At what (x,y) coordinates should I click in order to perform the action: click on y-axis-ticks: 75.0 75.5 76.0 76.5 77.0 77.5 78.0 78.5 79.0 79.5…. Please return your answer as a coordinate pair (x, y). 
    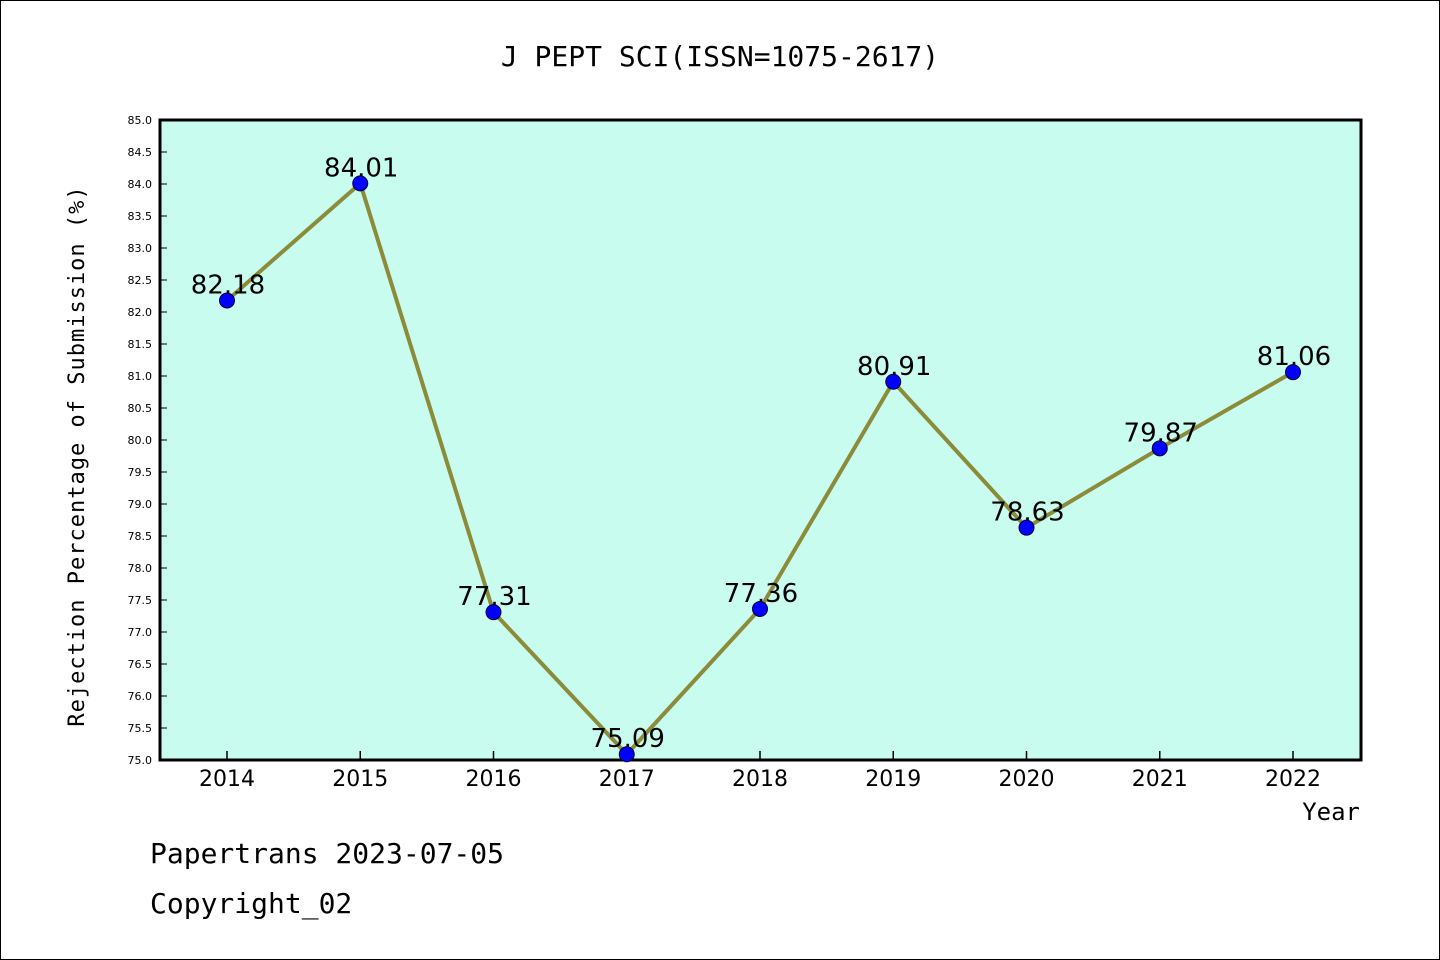
    Looking at the image, I should click on (147, 440).